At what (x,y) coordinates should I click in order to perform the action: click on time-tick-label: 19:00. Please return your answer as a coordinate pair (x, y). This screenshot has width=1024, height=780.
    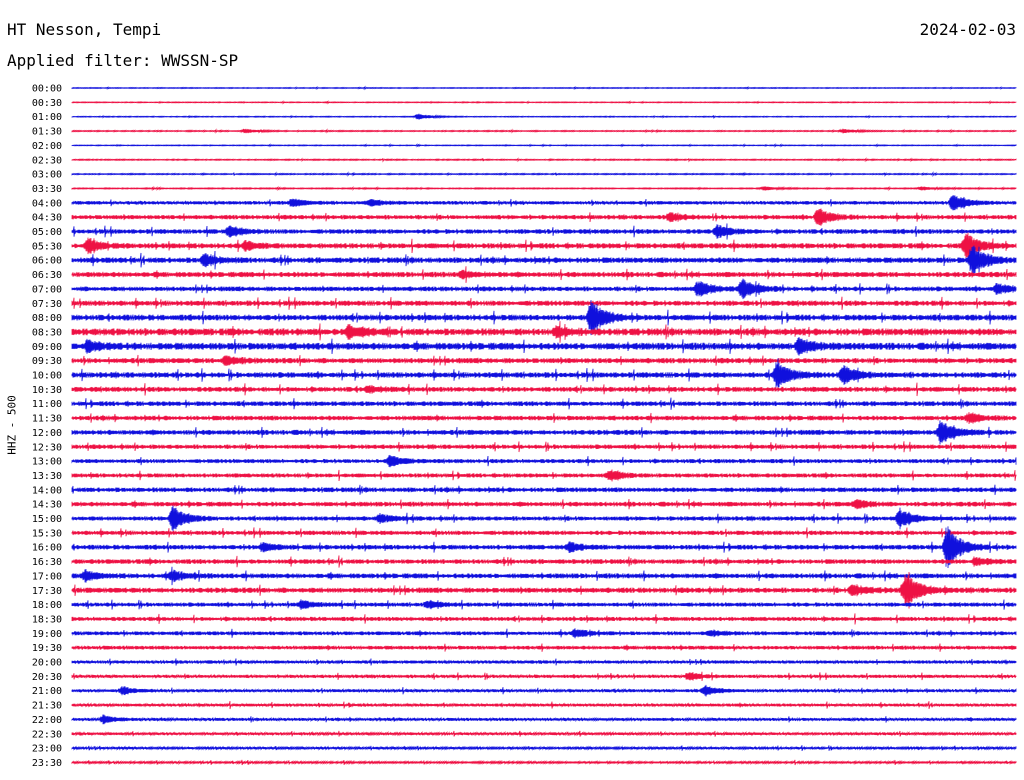
    Looking at the image, I should click on (47, 634).